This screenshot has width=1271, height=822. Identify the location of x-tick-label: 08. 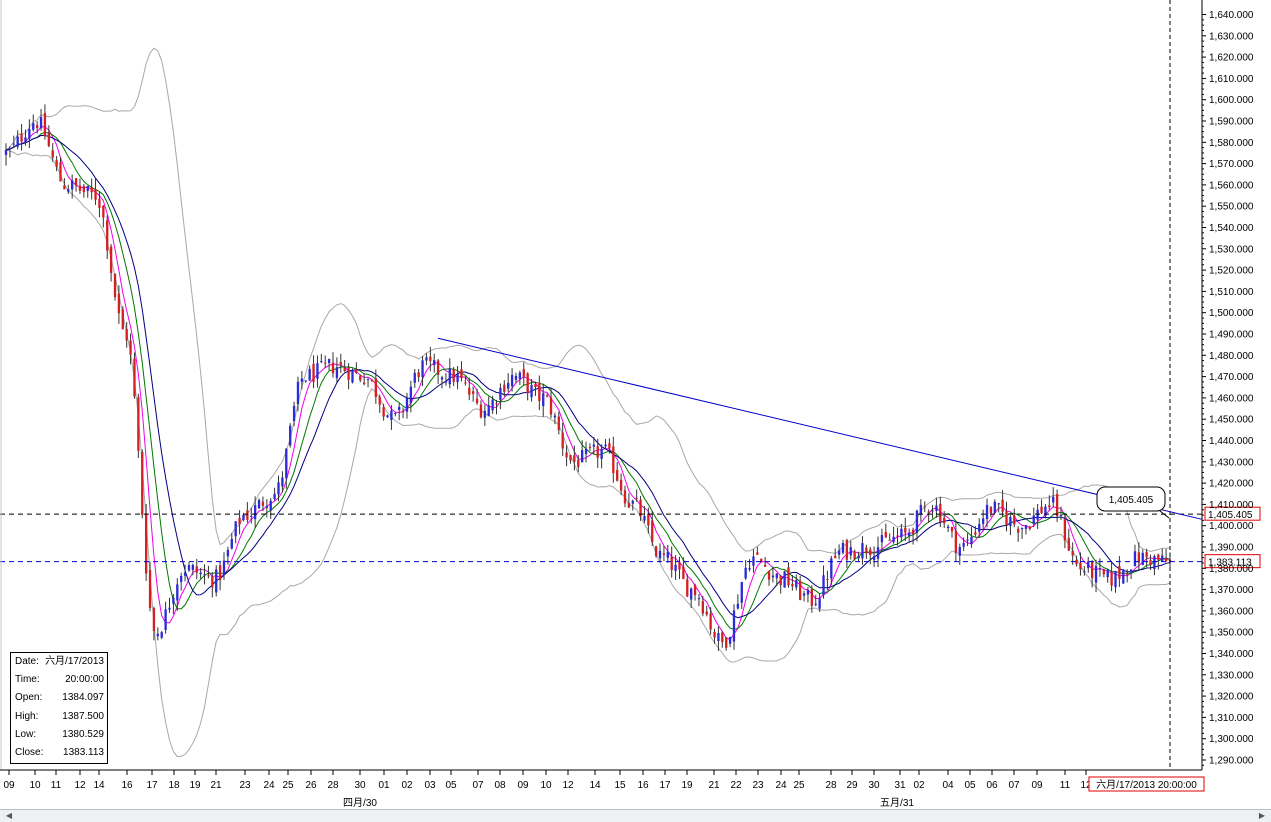
(500, 785).